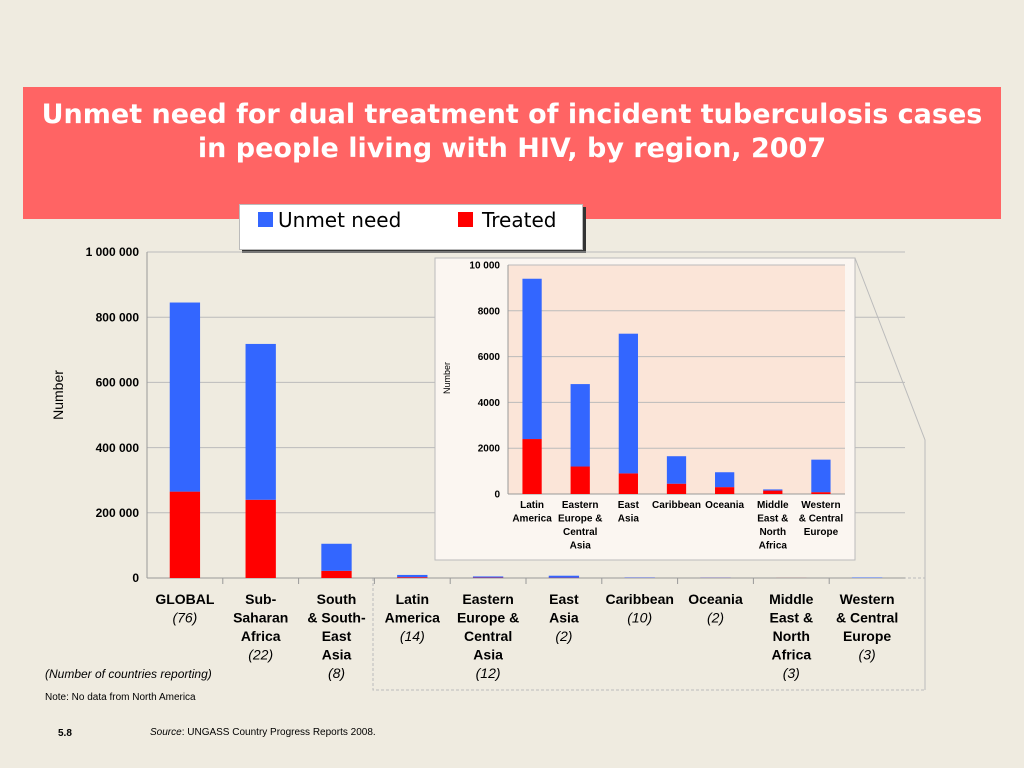  What do you see at coordinates (564, 599) in the screenshot?
I see `x-category-label-0-5-0: East` at bounding box center [564, 599].